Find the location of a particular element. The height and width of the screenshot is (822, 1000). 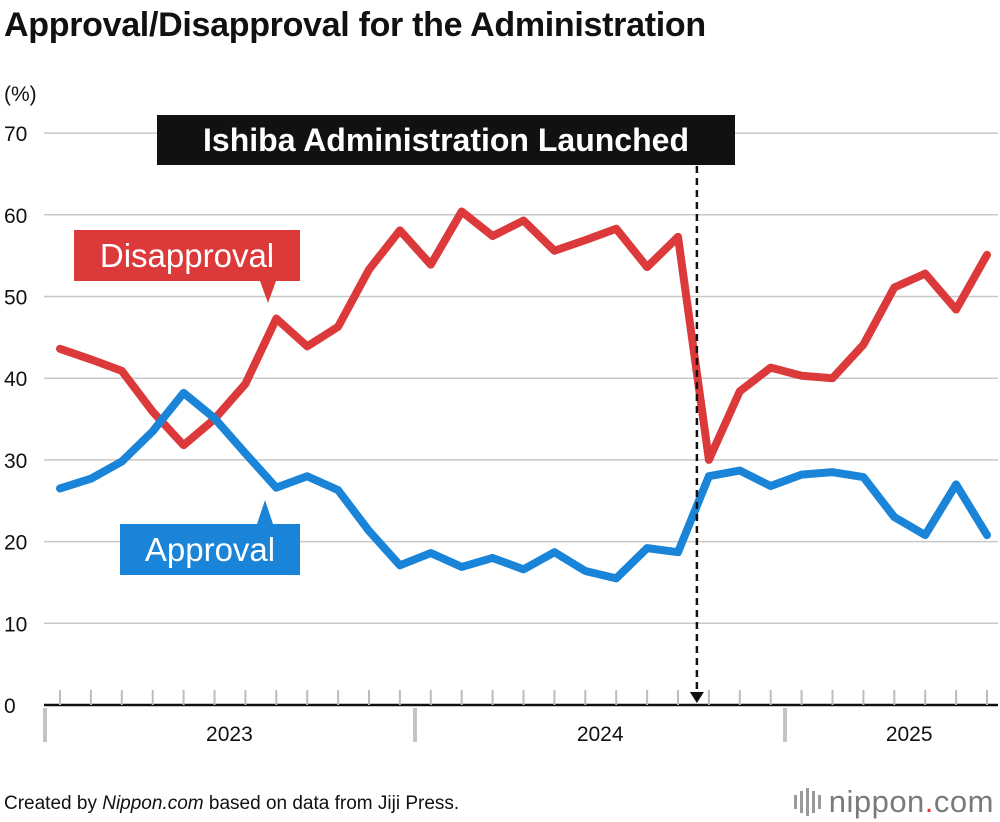

y-tick-label: 20 is located at coordinates (15, 543).